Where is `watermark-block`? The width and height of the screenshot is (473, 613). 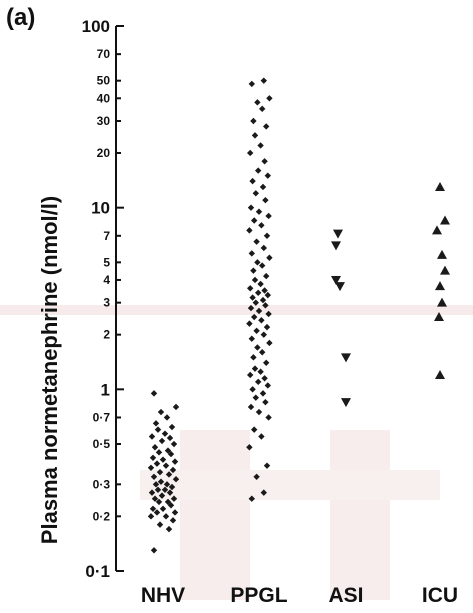
watermark-block is located at coordinates (215, 515).